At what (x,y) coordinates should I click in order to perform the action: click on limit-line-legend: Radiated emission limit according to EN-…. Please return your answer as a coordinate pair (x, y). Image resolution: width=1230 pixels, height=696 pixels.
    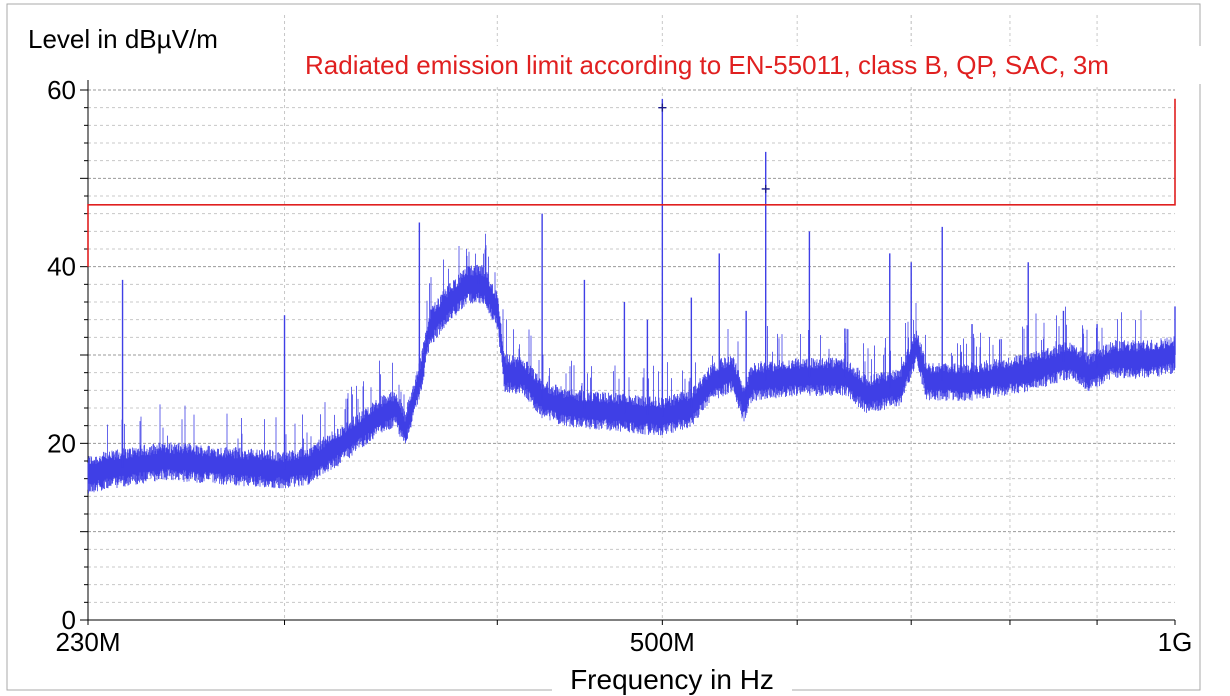
    Looking at the image, I should click on (707, 65).